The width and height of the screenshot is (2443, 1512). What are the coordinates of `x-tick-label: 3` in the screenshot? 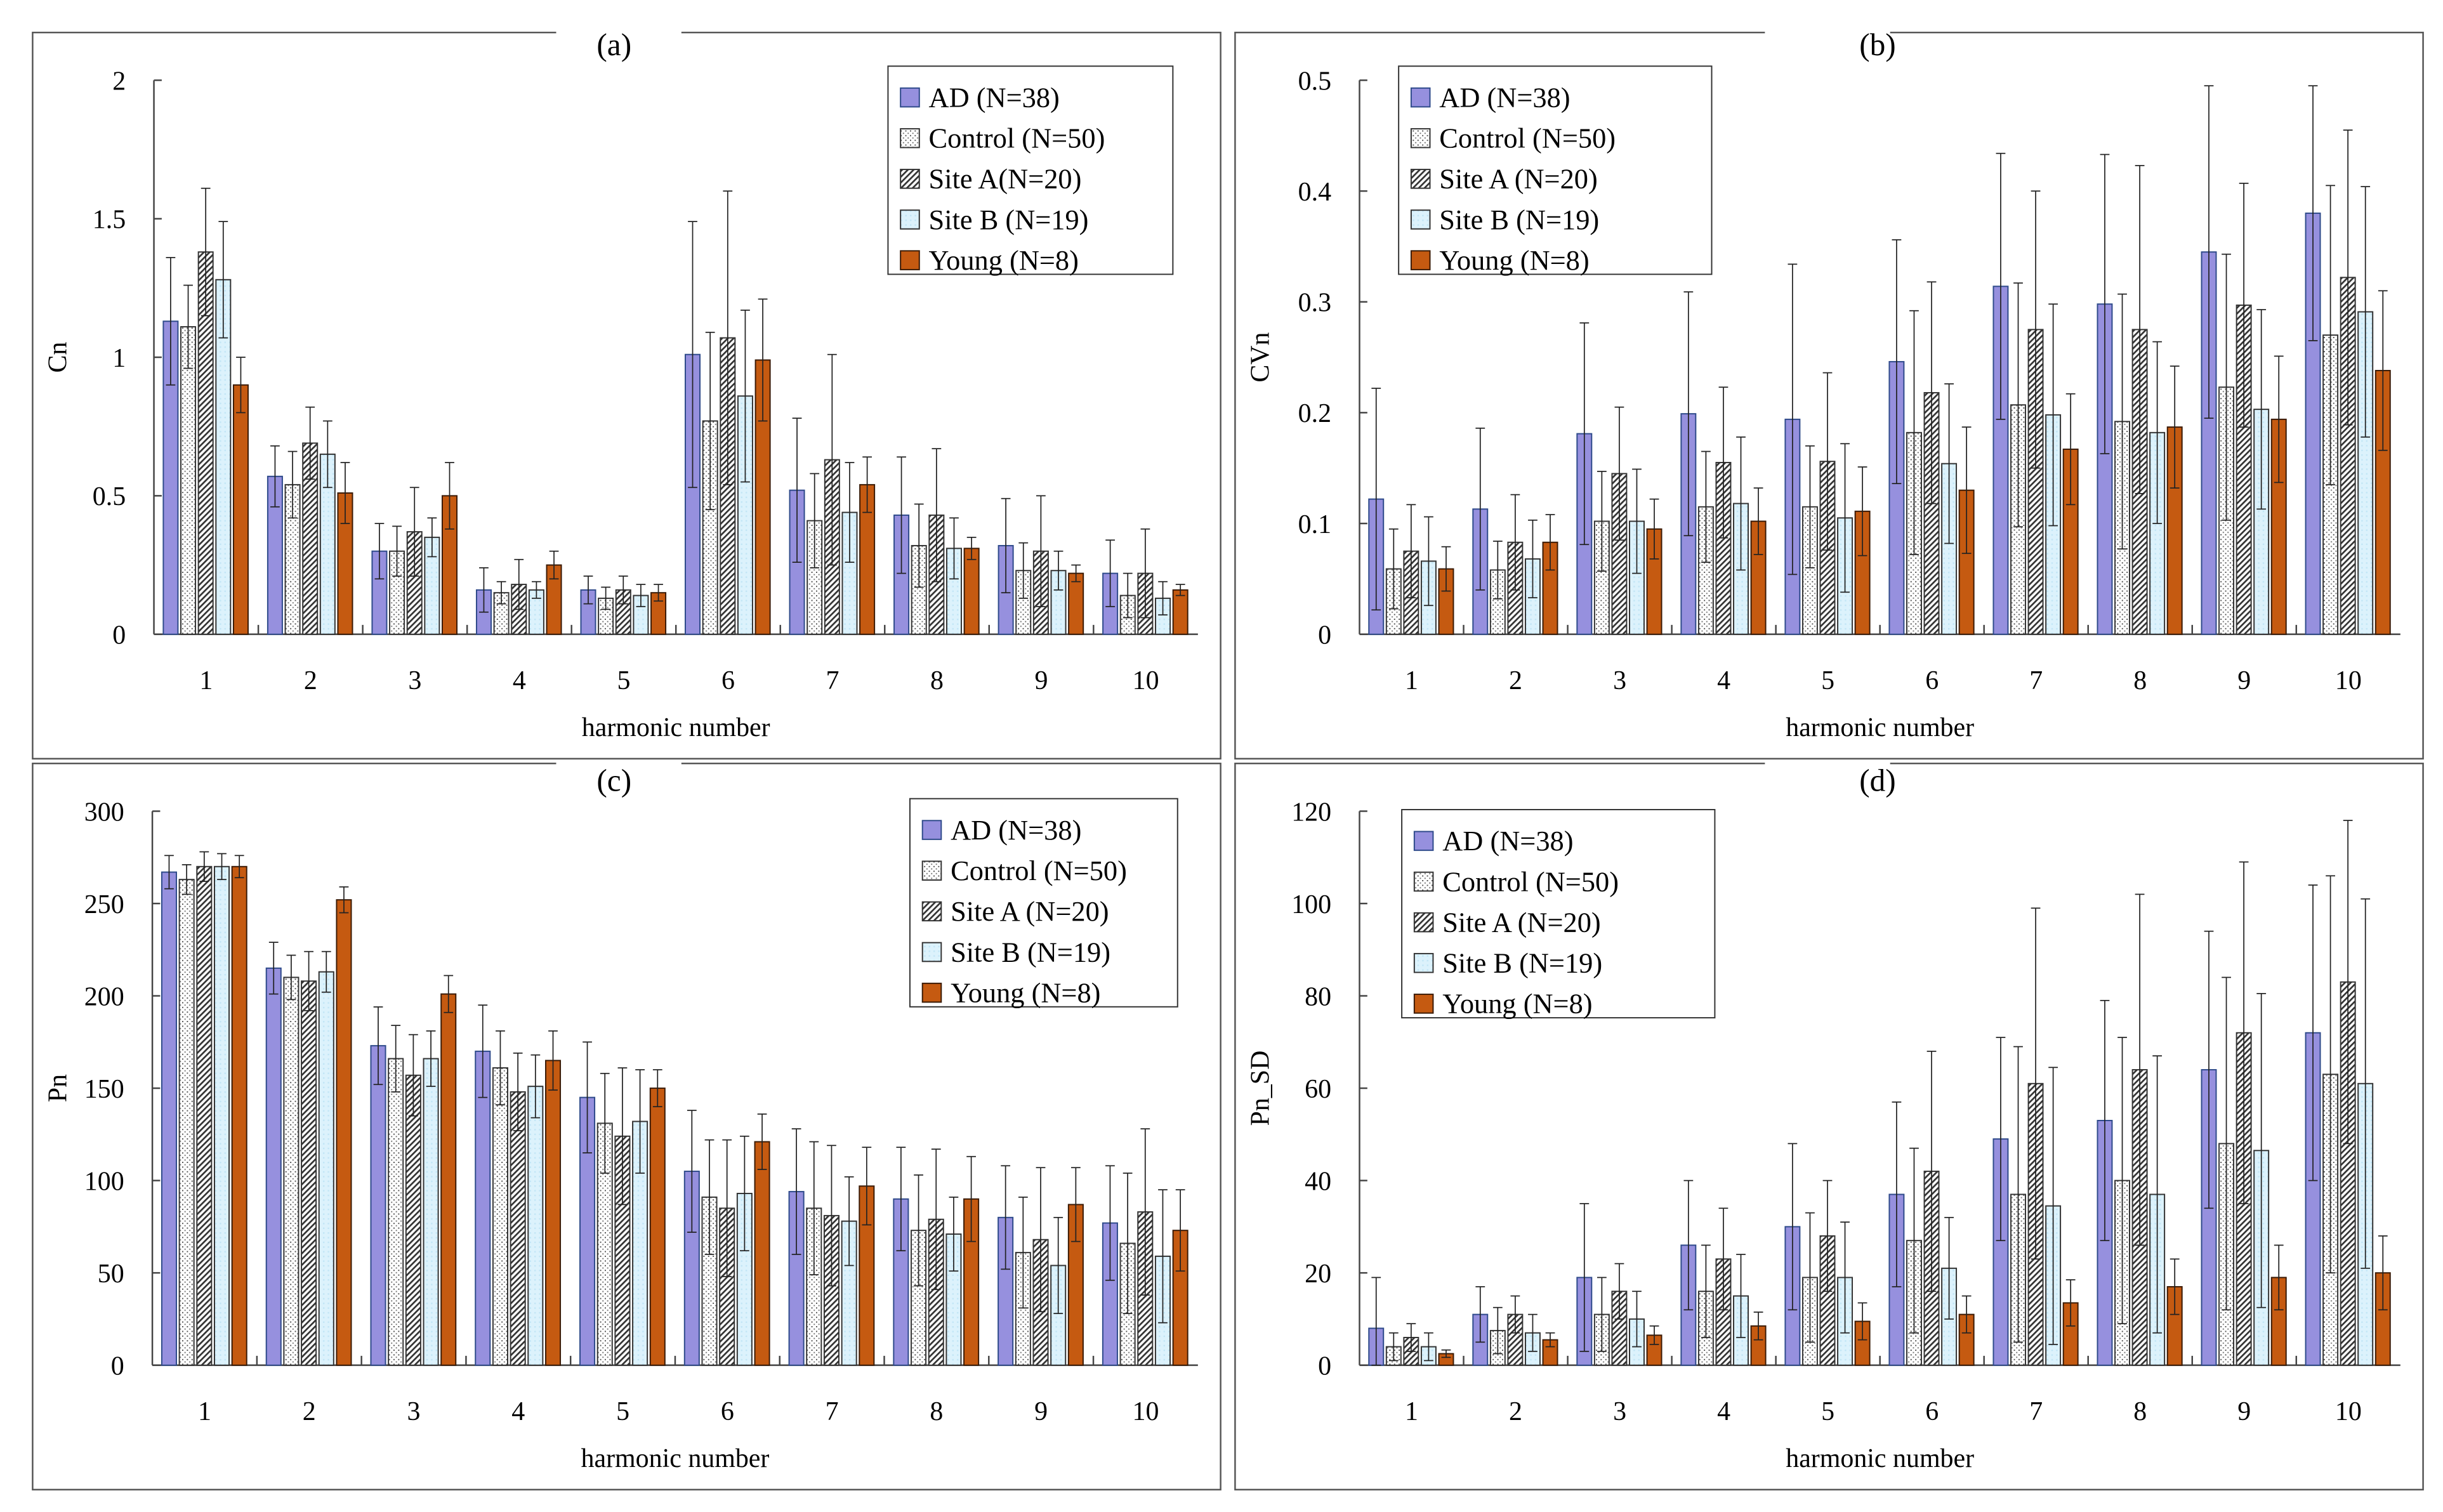 It's located at (1619, 1412).